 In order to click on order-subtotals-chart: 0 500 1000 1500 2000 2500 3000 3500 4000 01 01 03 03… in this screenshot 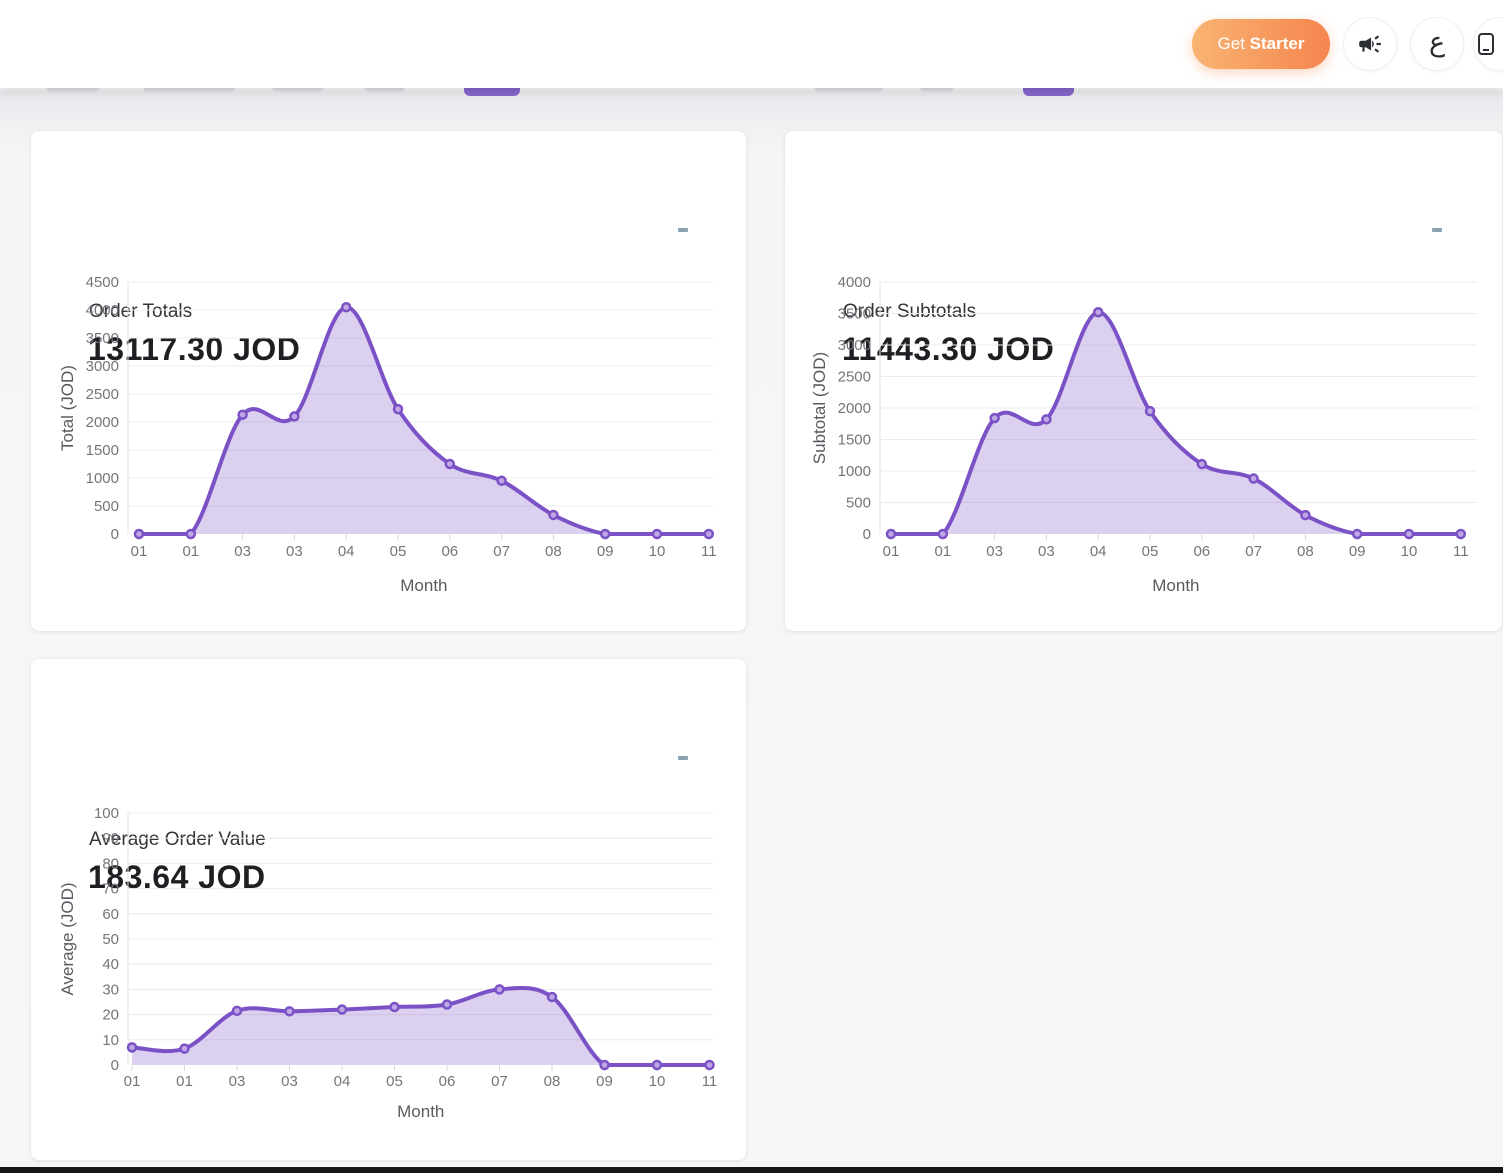, I will do `click(1143, 433)`.